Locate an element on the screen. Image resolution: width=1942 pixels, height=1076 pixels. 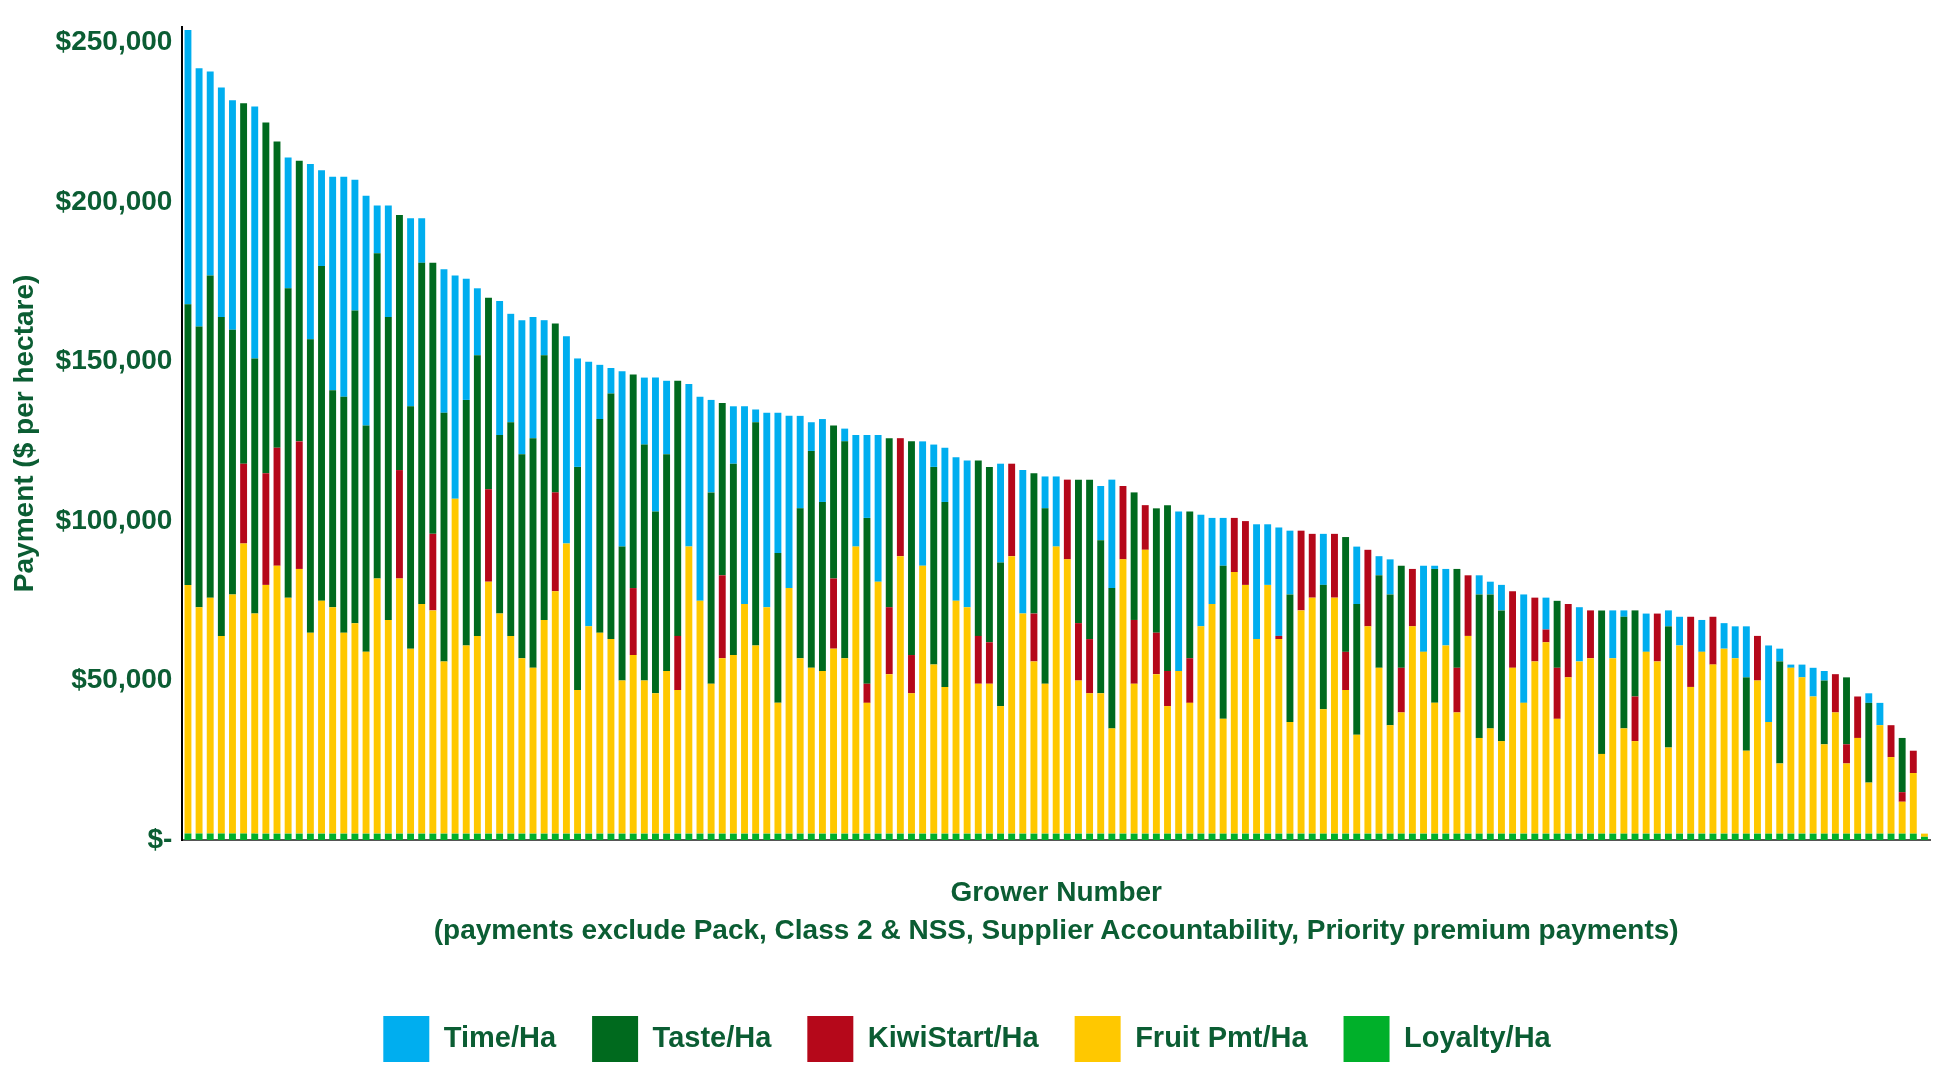
legend-label: Loyalty/Ha is located at coordinates (1478, 1037).